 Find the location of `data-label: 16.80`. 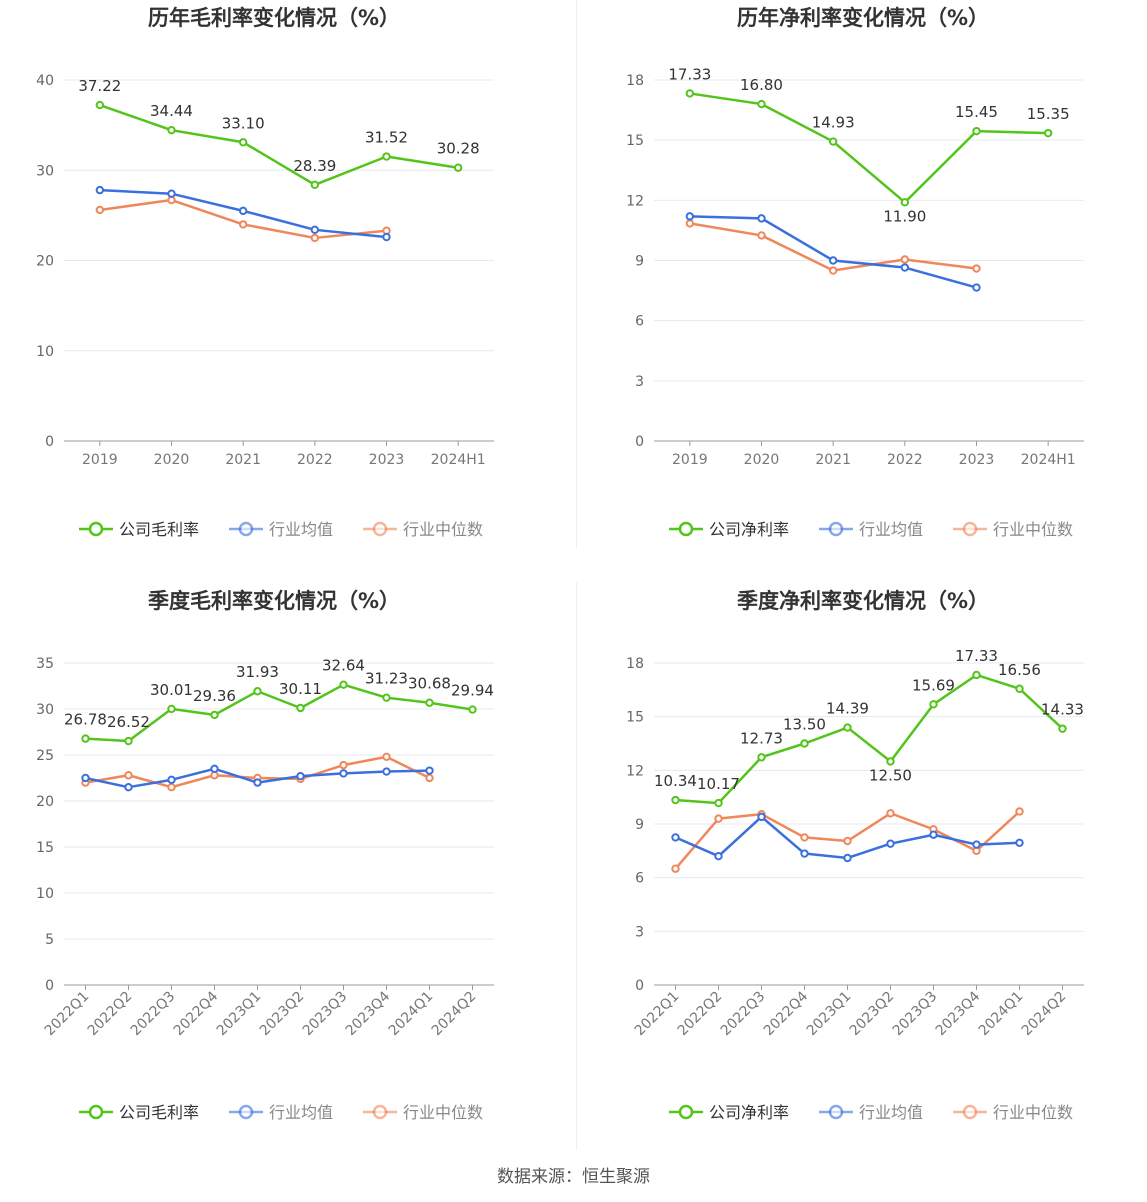

data-label: 16.80 is located at coordinates (761, 85).